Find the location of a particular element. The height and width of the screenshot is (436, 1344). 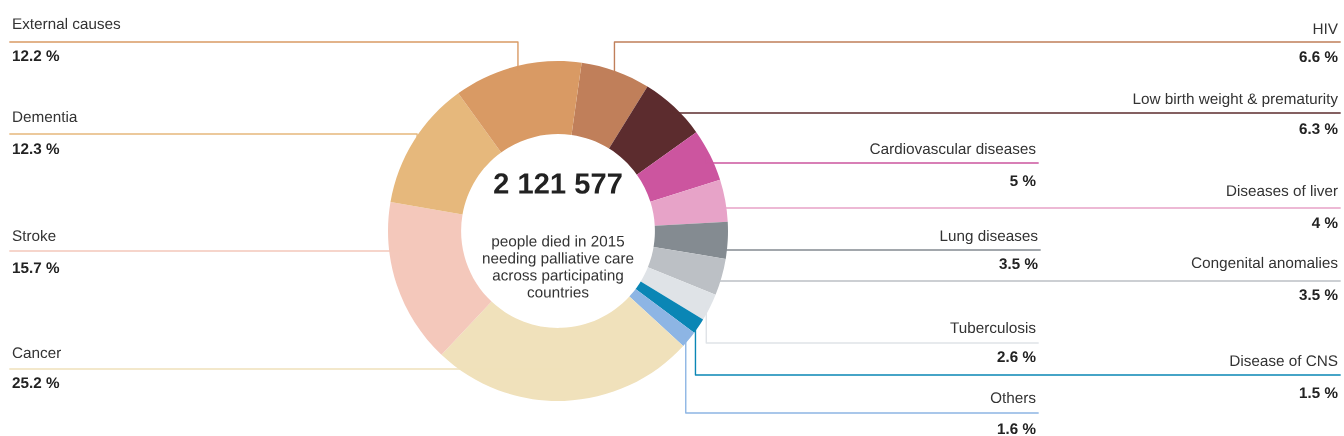

data-label: 15.7 % is located at coordinates (36, 268).